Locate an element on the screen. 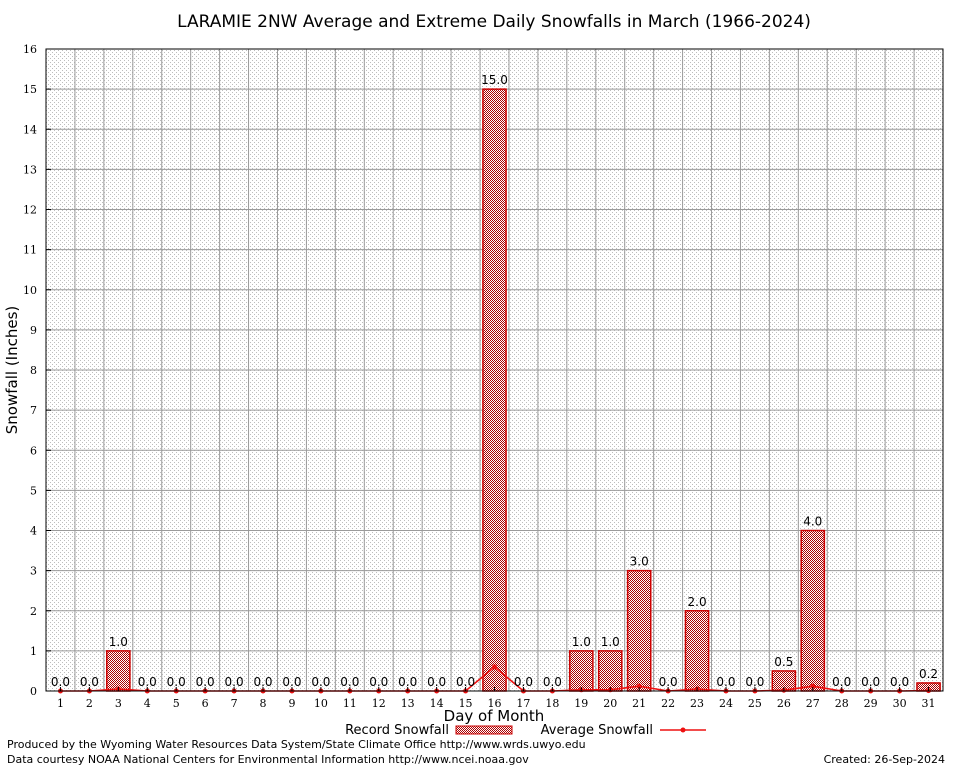  record-value-label: 3.0 is located at coordinates (639, 562).